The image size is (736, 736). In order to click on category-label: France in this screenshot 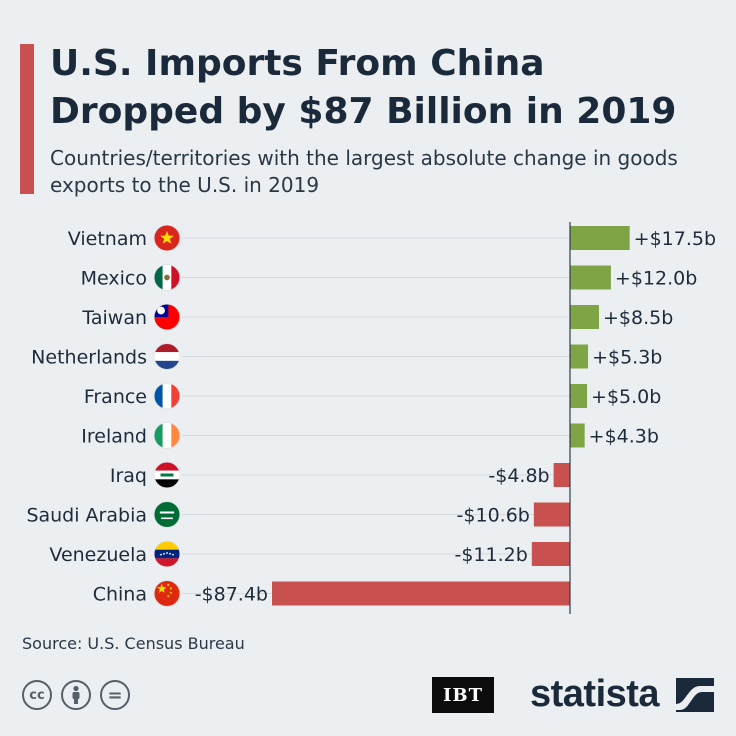, I will do `click(115, 397)`.